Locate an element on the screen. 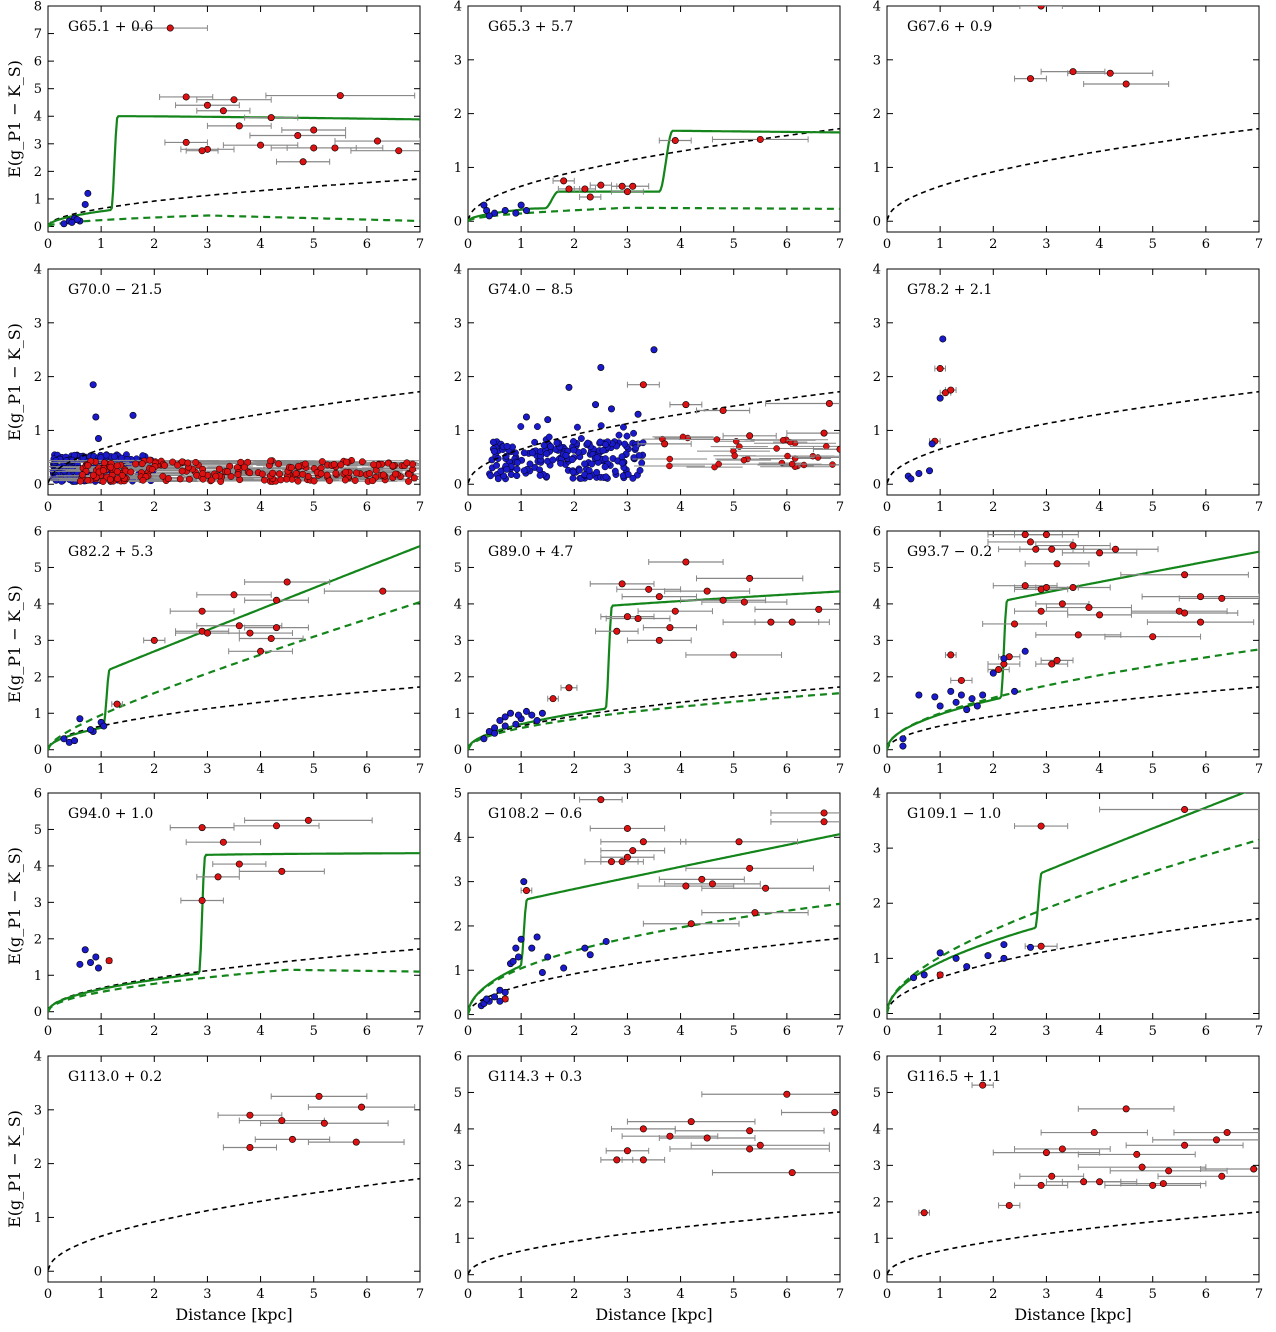  x-axis-label: Distance [kpc] is located at coordinates (233, 1314).